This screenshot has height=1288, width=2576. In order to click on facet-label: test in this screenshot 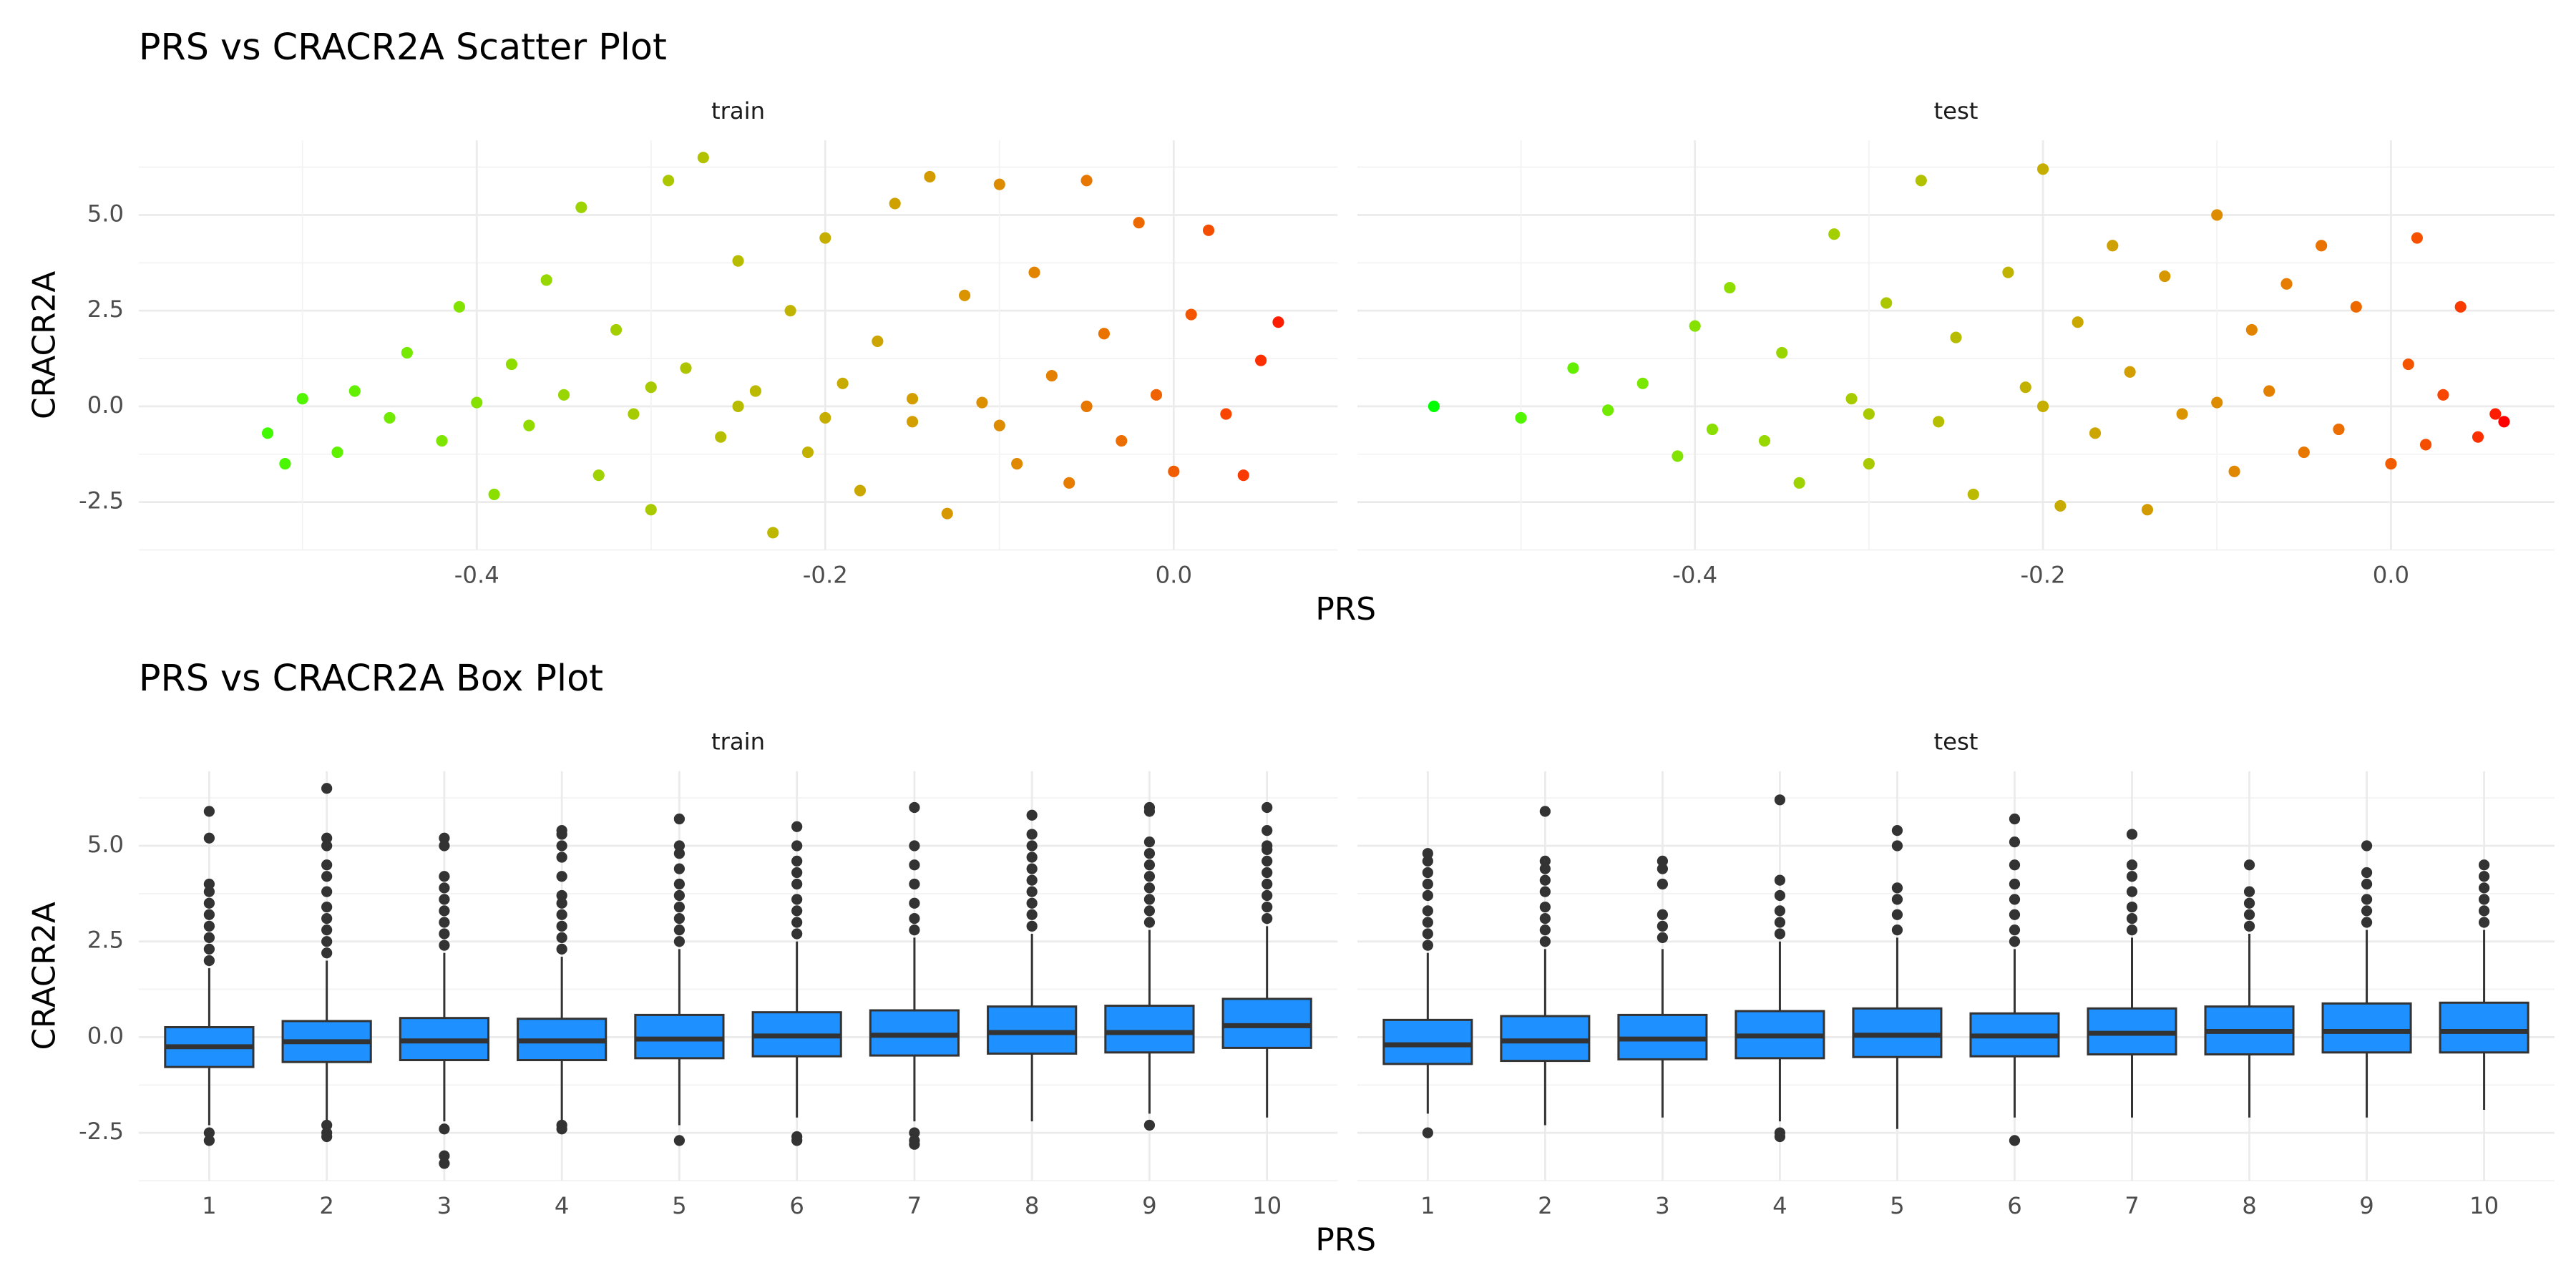, I will do `click(1955, 111)`.